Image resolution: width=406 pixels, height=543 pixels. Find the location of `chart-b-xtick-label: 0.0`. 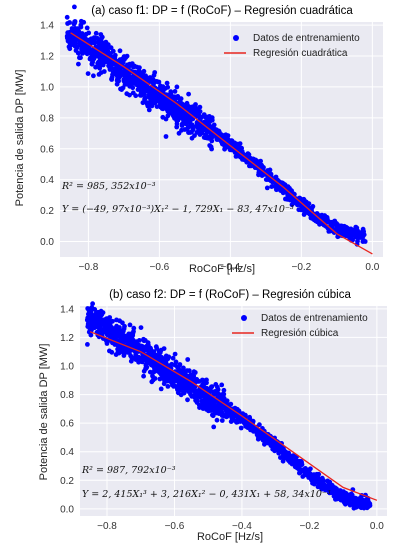

chart-b-xtick-label: 0.0 is located at coordinates (377, 526).